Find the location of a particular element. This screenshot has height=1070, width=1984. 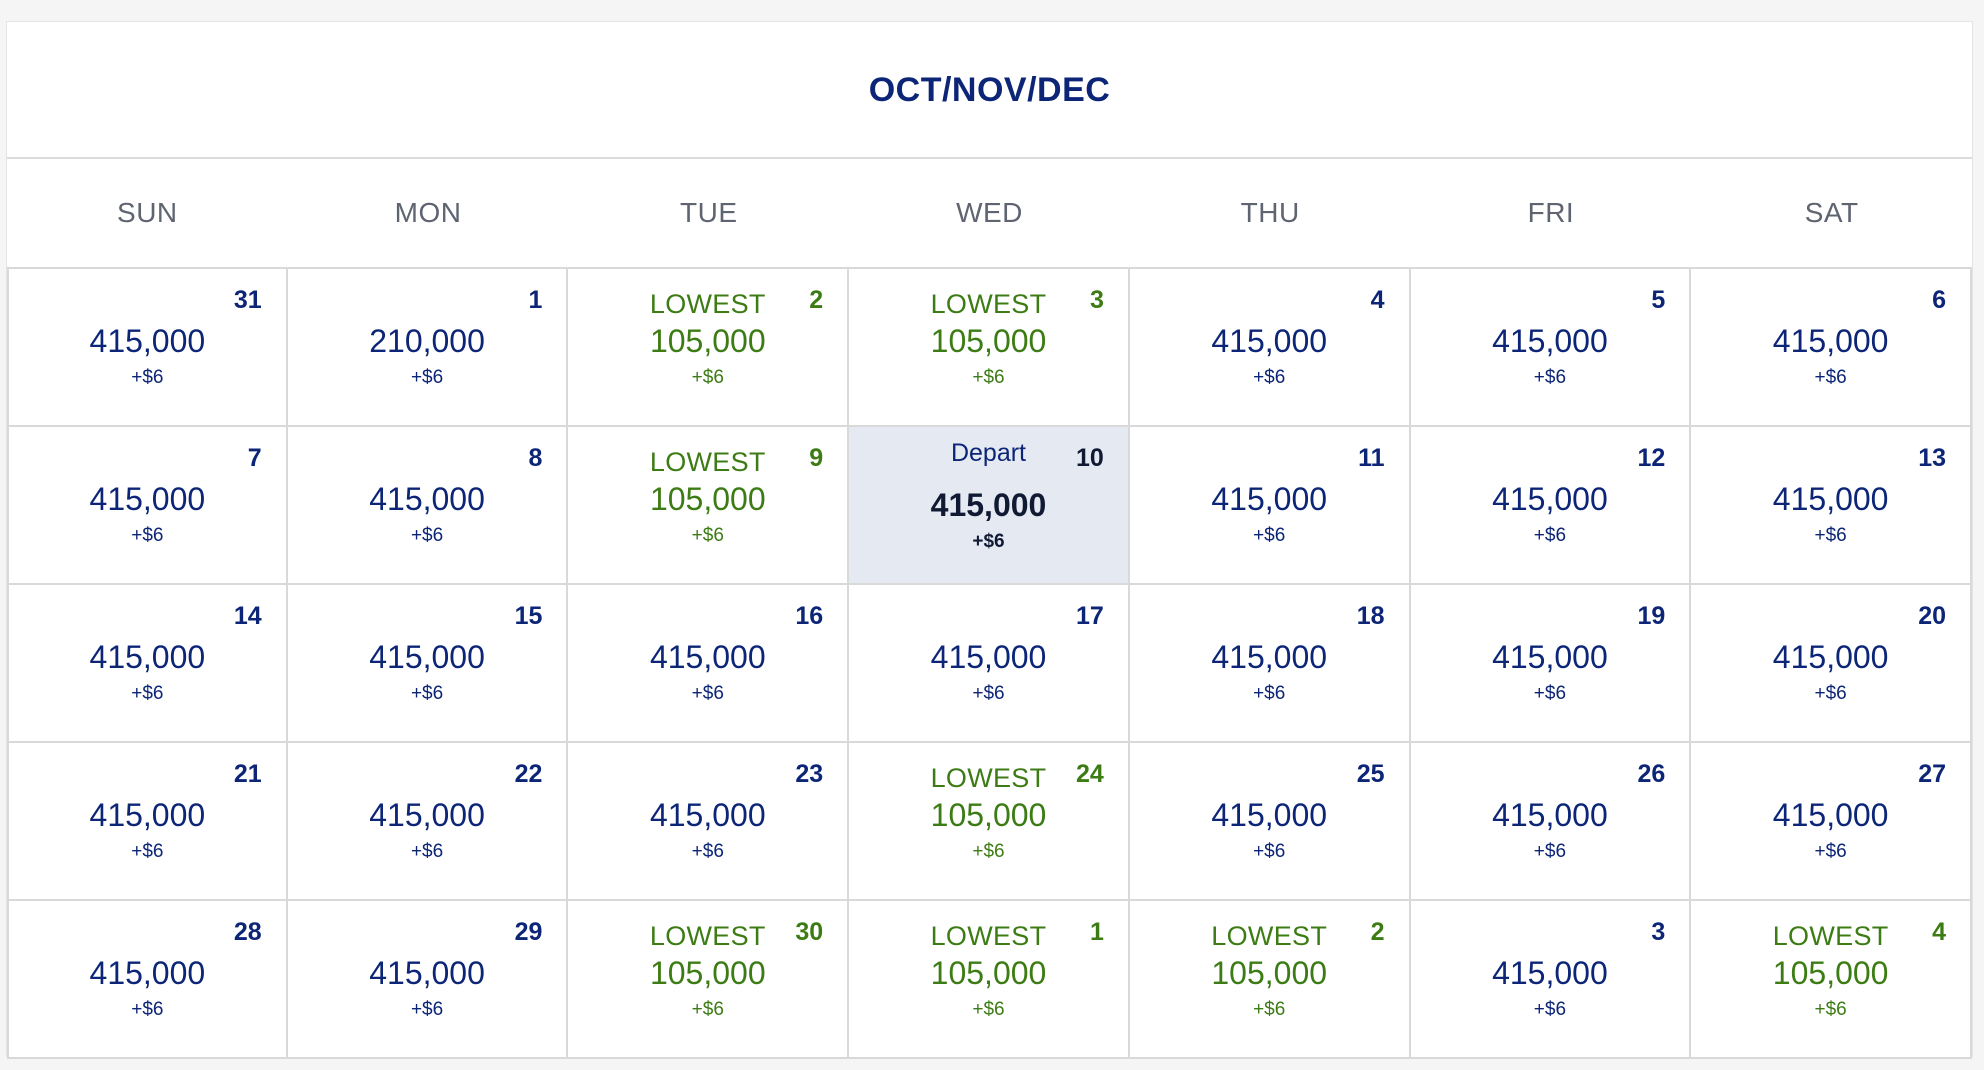

calendar-day-cell: 21 415,000 +$6 is located at coordinates (147, 822).